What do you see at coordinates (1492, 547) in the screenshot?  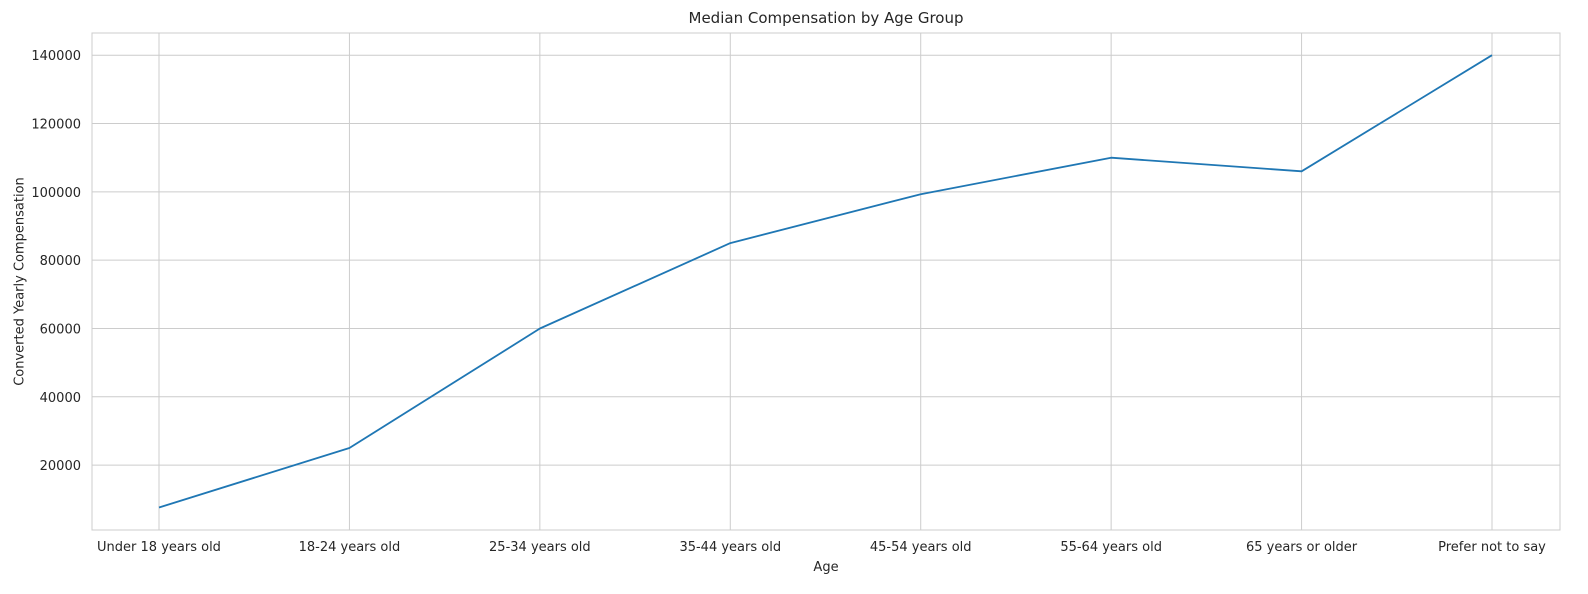 I see `x-tick-label: Prefer not to say` at bounding box center [1492, 547].